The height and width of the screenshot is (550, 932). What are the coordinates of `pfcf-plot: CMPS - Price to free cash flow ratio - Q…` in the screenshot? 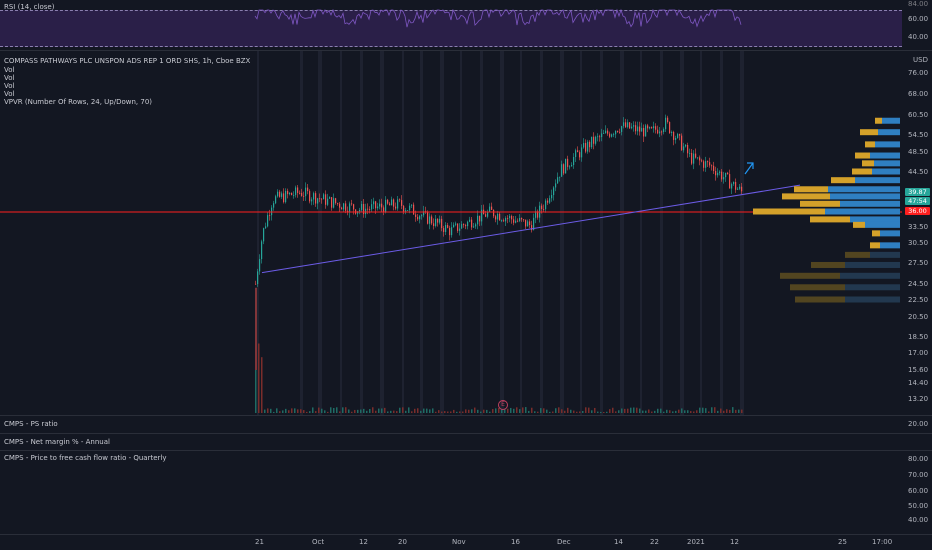 It's located at (451, 492).